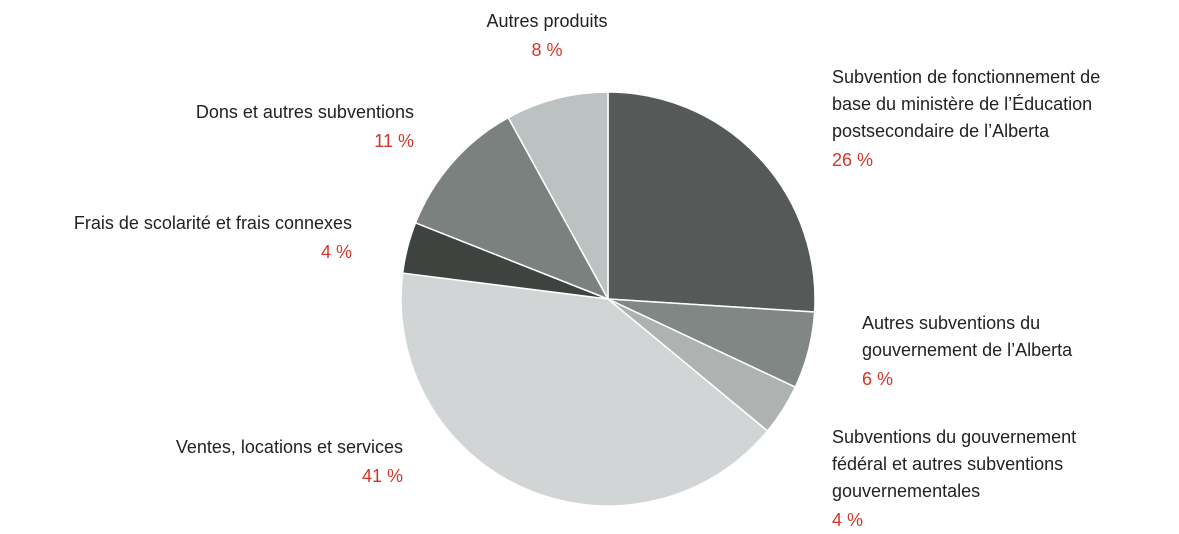  What do you see at coordinates (305, 127) in the screenshot?
I see `slice-label-5: Dons et autres subventions 11 %` at bounding box center [305, 127].